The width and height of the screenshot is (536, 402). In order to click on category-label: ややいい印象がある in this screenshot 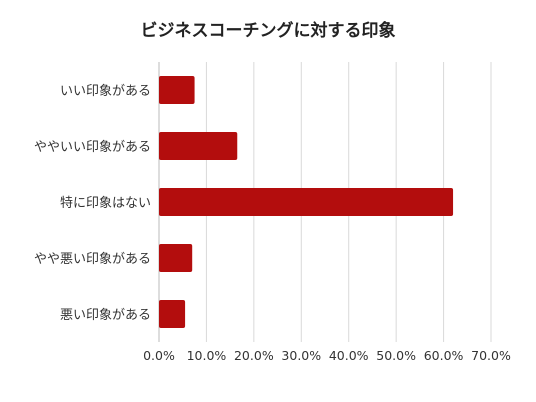, I will do `click(92, 147)`.